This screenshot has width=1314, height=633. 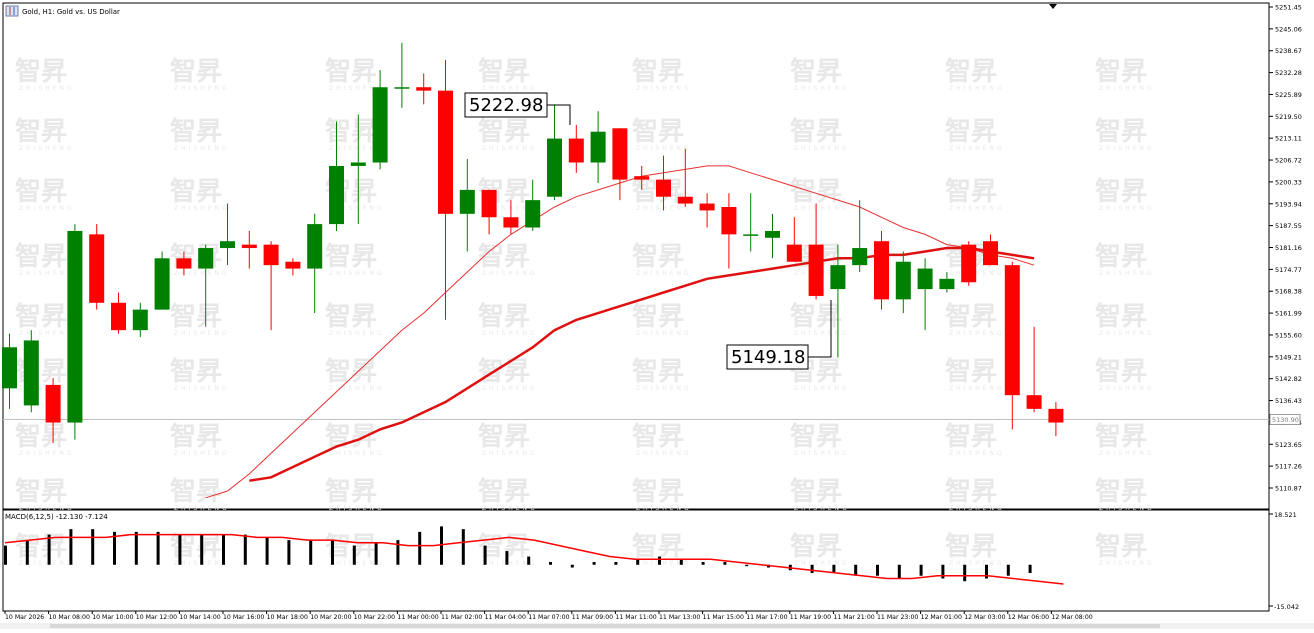 What do you see at coordinates (648, 231) in the screenshot?
I see `price-annotations: 5222.98 5149.18` at bounding box center [648, 231].